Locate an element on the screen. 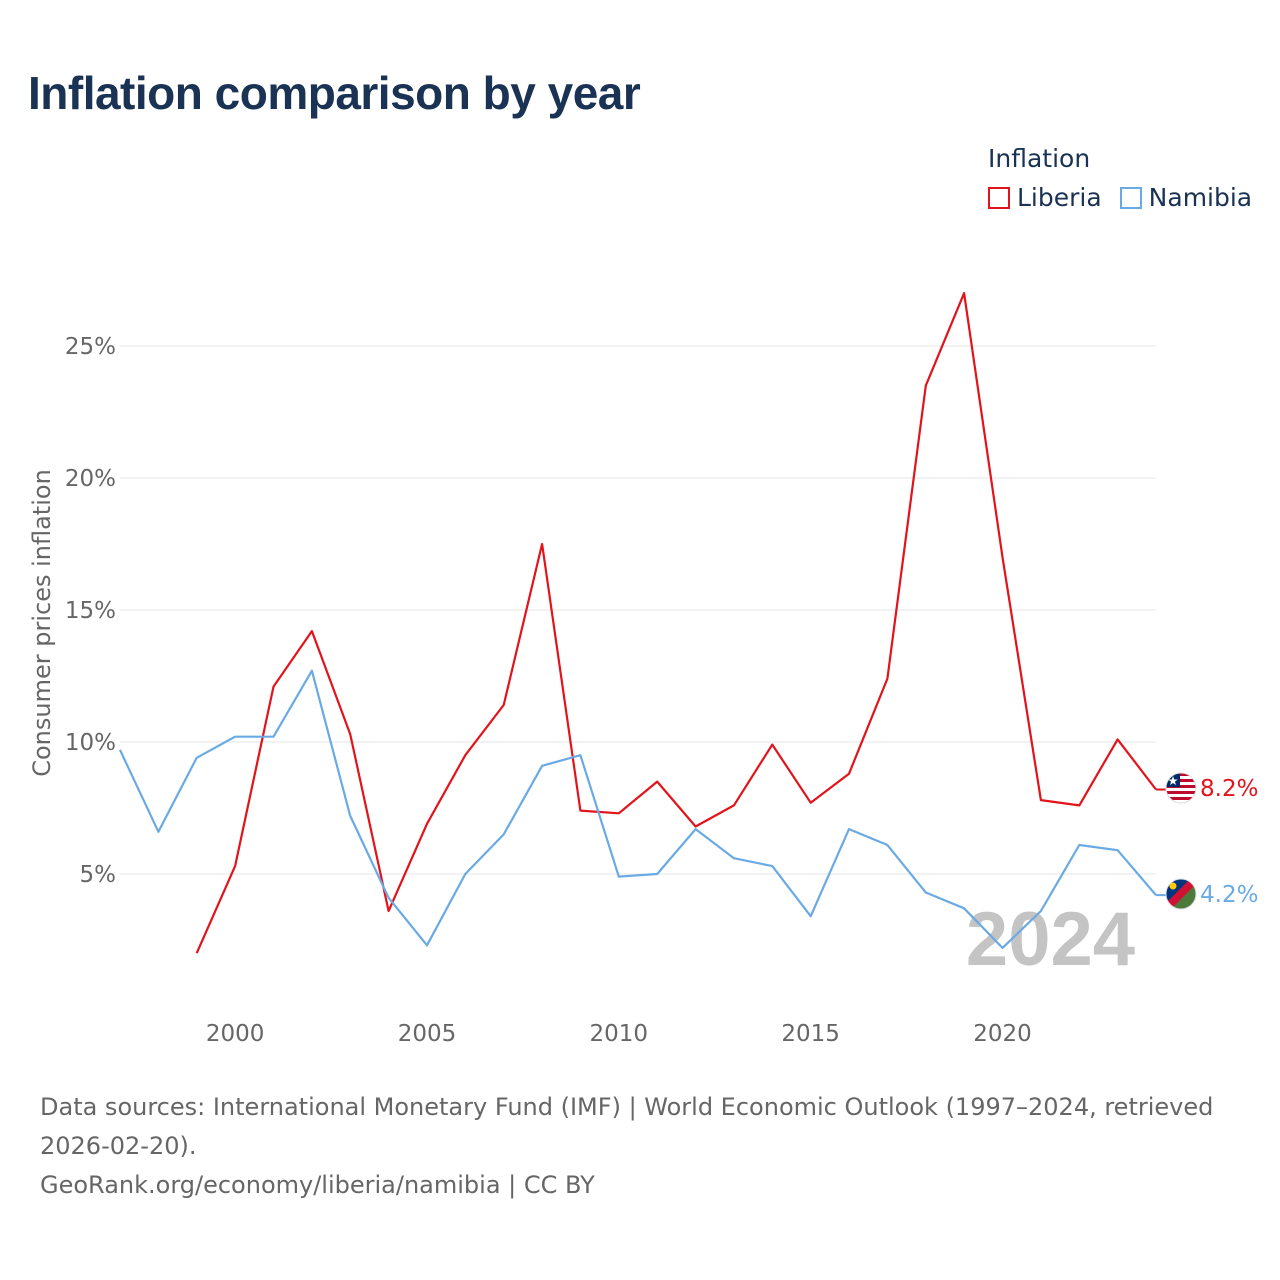  legend-swatch-namibia is located at coordinates (1130, 197).